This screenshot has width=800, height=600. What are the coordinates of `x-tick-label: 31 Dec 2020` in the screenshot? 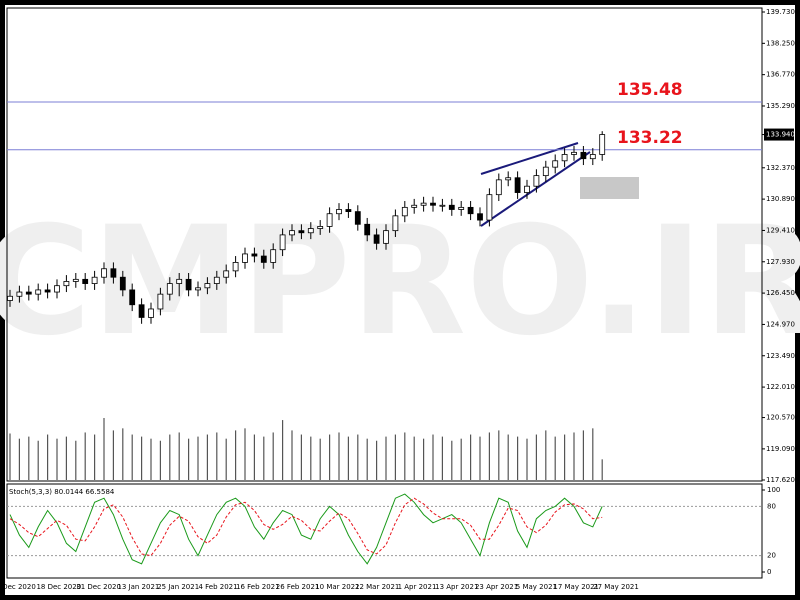 It's located at (98, 587).